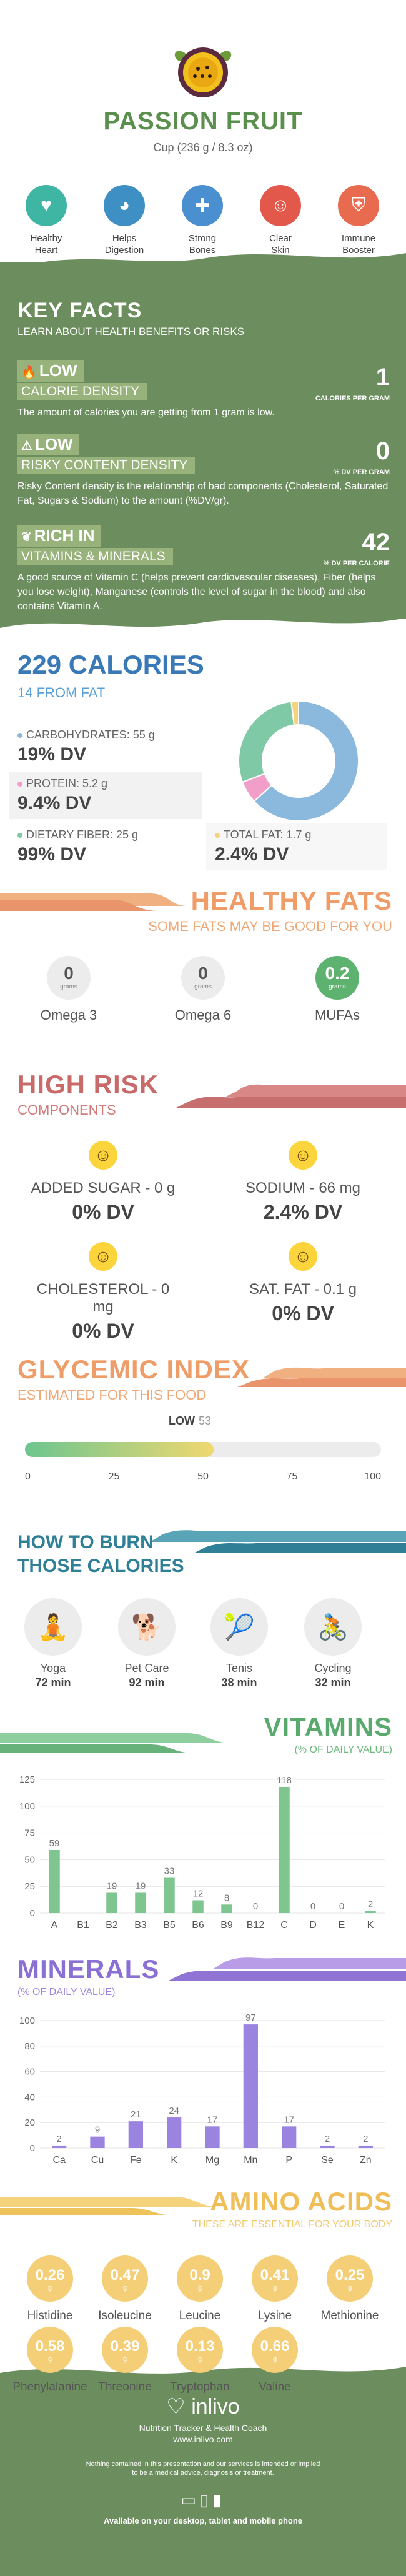 Image resolution: width=406 pixels, height=2576 pixels. What do you see at coordinates (203, 987) in the screenshot?
I see `healthy-fat-unit: grams` at bounding box center [203, 987].